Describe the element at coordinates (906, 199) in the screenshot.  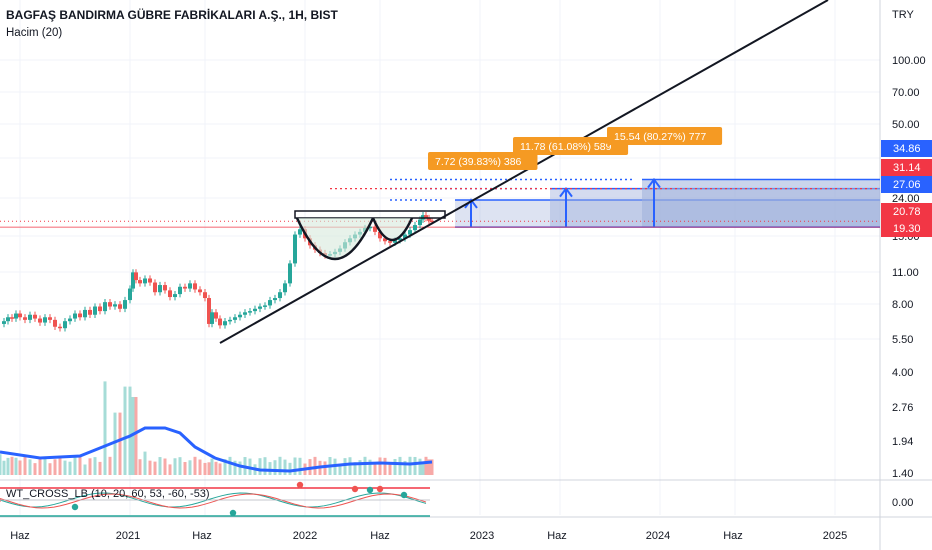
I see `price-tick-label: 24.00` at that location.